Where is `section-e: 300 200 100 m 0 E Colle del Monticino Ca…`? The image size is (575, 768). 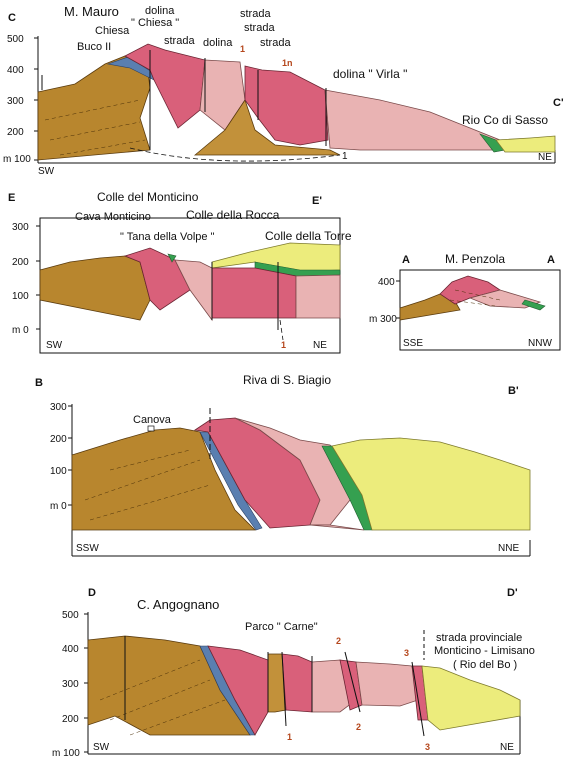 section-e: 300 200 100 m 0 E Colle del Monticino Ca… is located at coordinates (180, 272).